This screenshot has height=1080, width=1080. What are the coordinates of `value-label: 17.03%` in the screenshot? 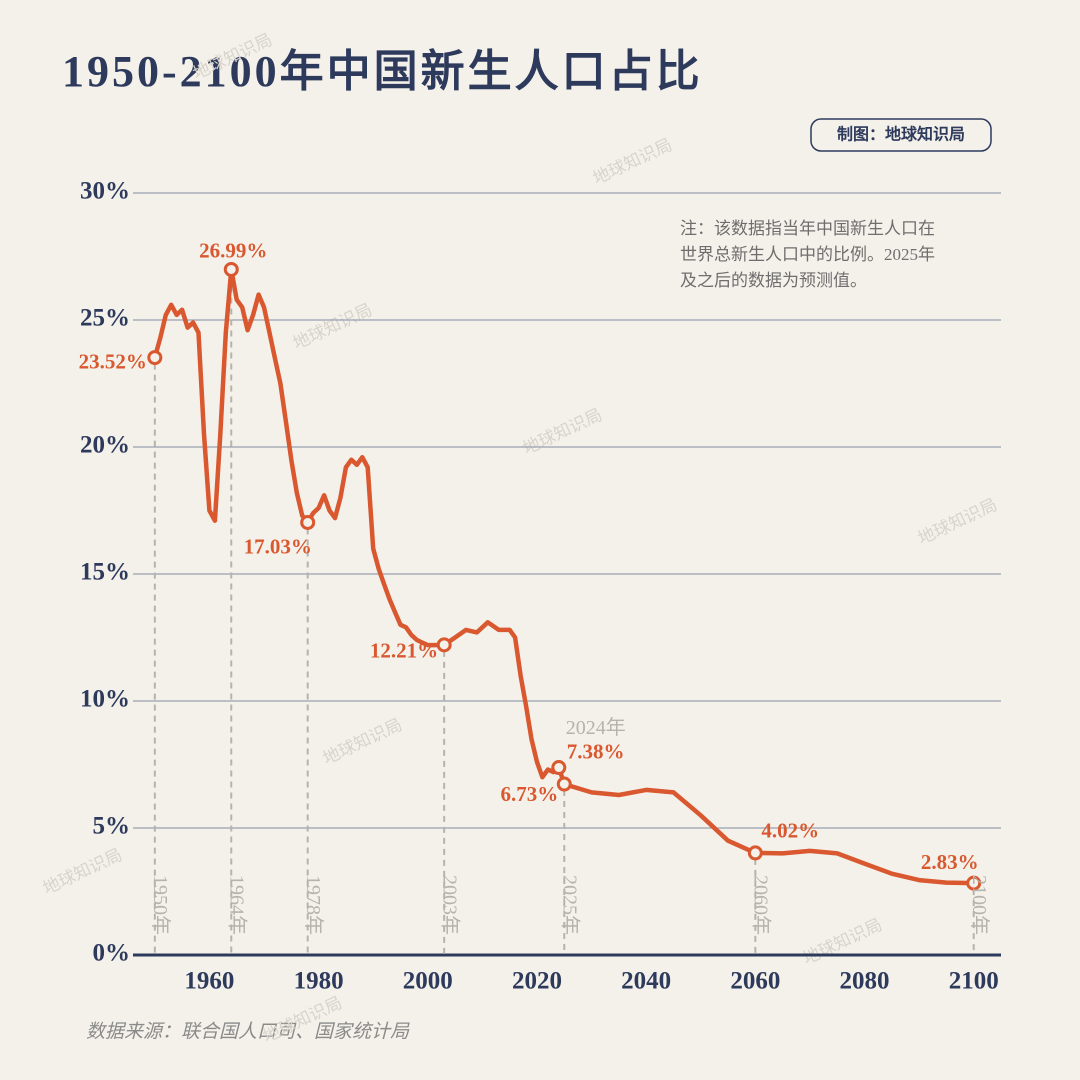 It's located at (278, 546).